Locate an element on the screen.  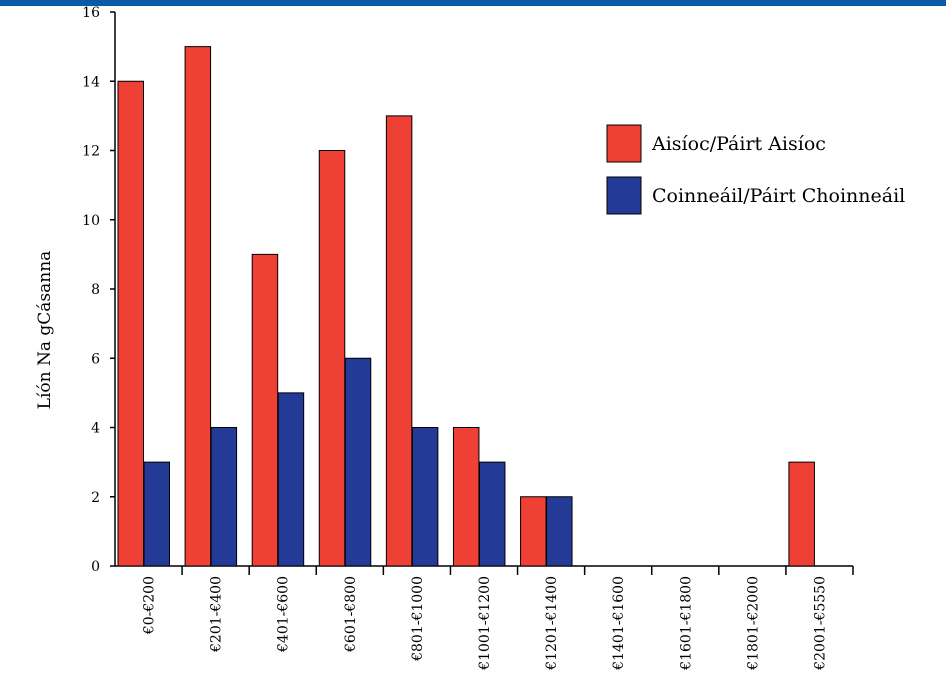
legend-label: Coinneáil/Páirt Choinneáil is located at coordinates (778, 196).